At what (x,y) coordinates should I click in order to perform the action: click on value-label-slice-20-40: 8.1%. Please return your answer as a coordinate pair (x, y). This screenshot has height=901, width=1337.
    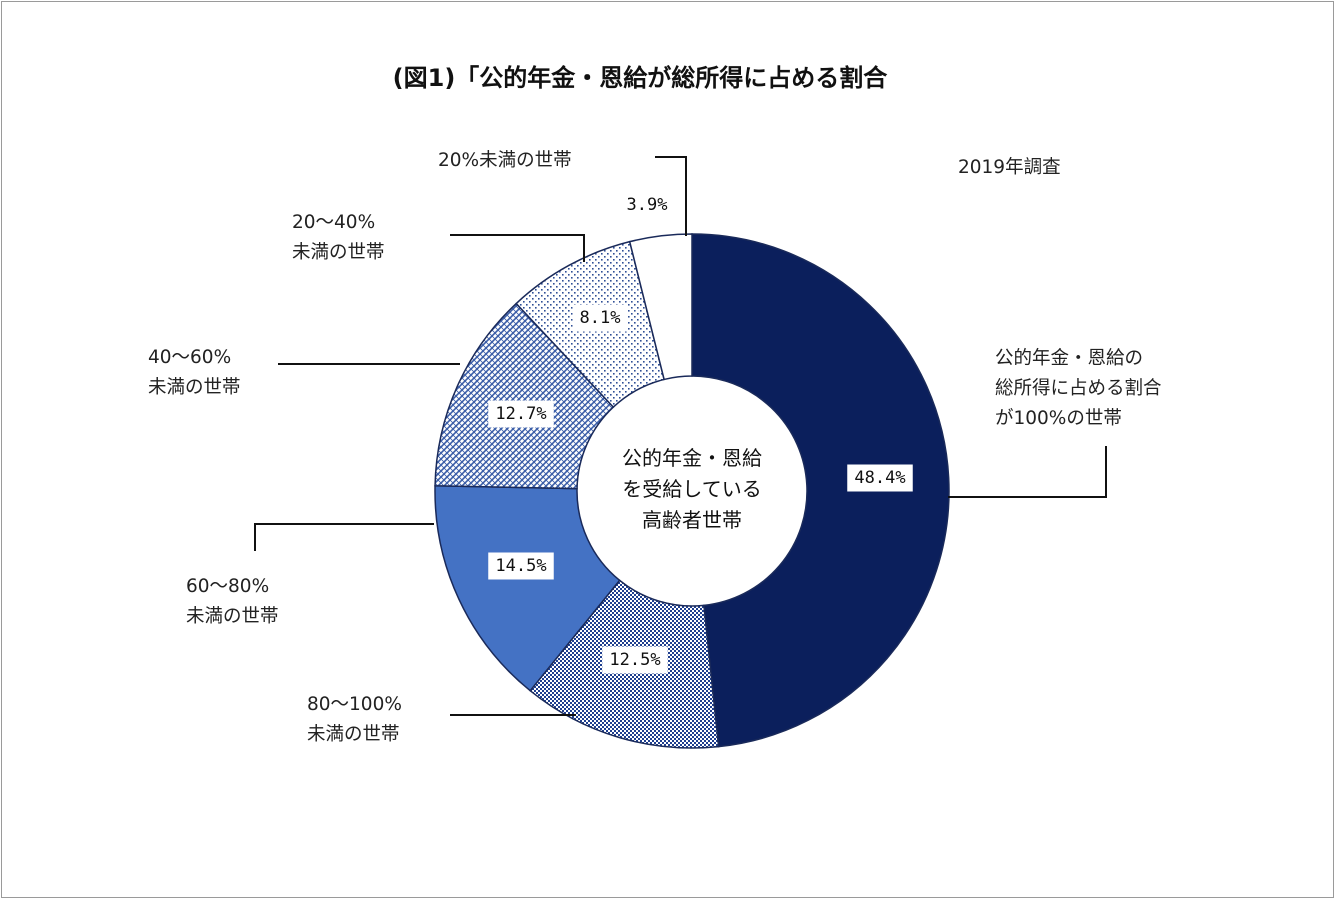
    Looking at the image, I should click on (600, 318).